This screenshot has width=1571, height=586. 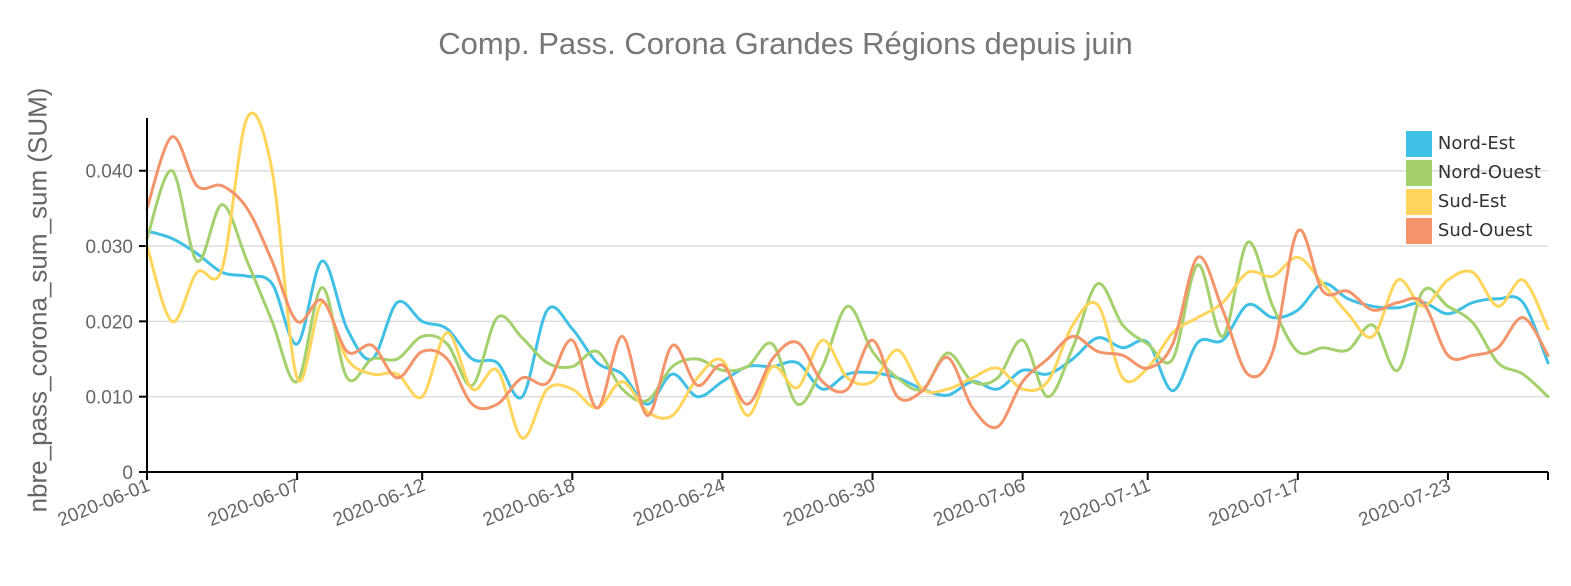 I want to click on x-tick-label: 2020-06-01, so click(x=104, y=503).